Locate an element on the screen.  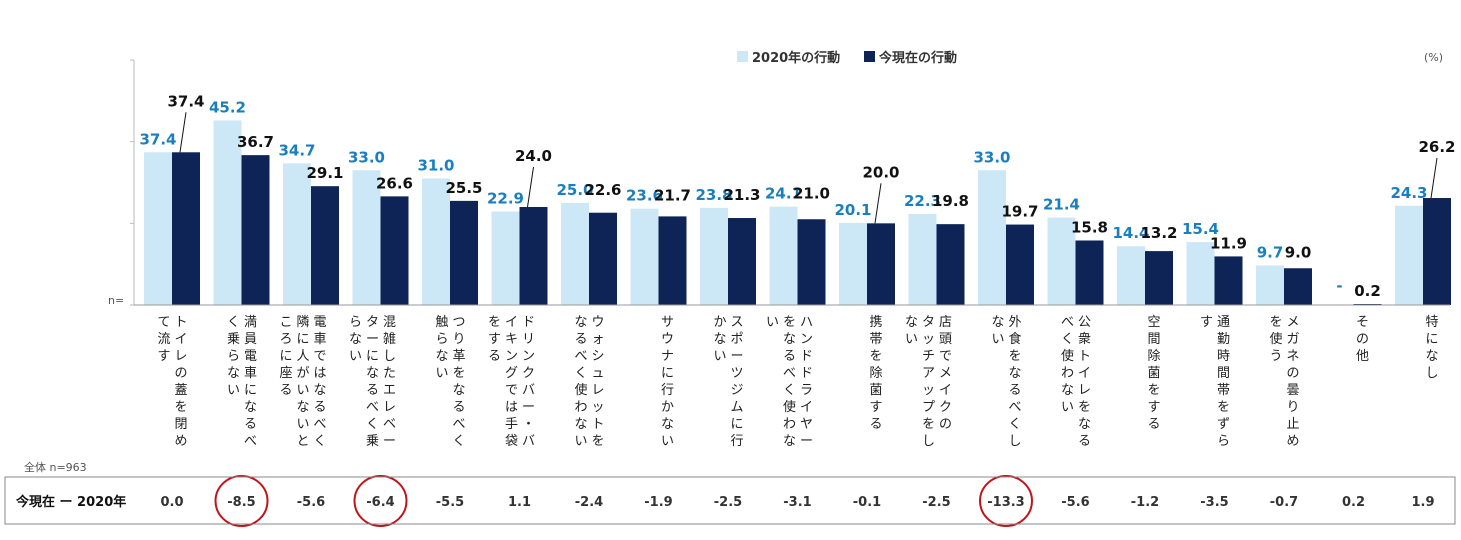
diff-value: -2.5 is located at coordinates (728, 502).